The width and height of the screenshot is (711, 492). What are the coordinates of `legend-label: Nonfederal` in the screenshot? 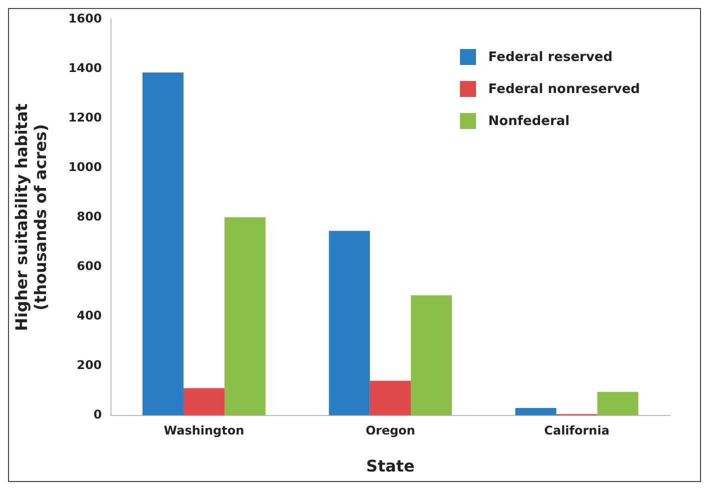 It's located at (529, 121).